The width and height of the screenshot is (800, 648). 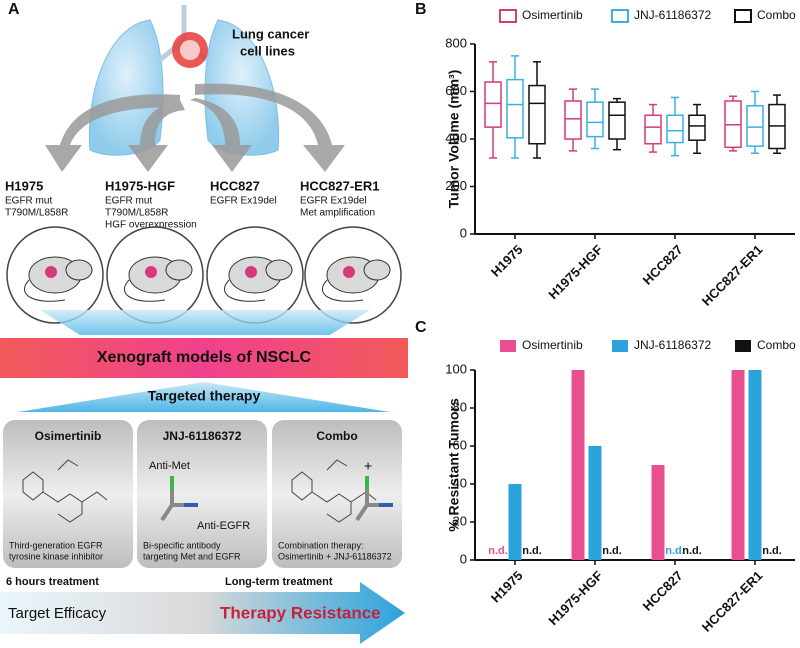 What do you see at coordinates (339, 185) in the screenshot?
I see `cell-line-name: HCC827-ER1` at bounding box center [339, 185].